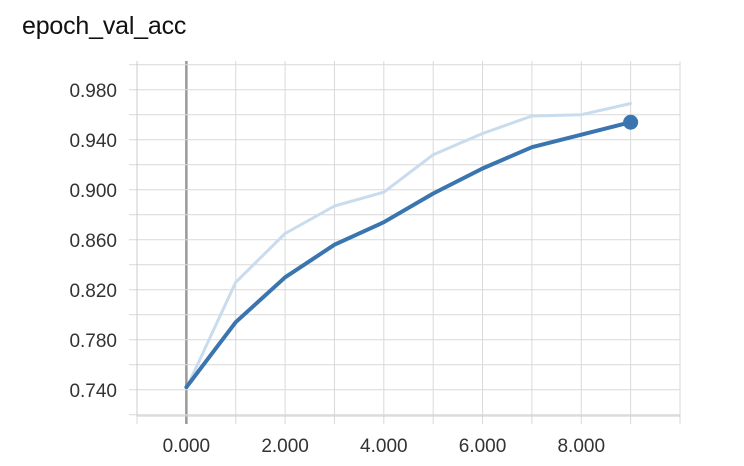 This screenshot has height=466, width=744. What do you see at coordinates (631, 122) in the screenshot?
I see `last-point-marker` at bounding box center [631, 122].